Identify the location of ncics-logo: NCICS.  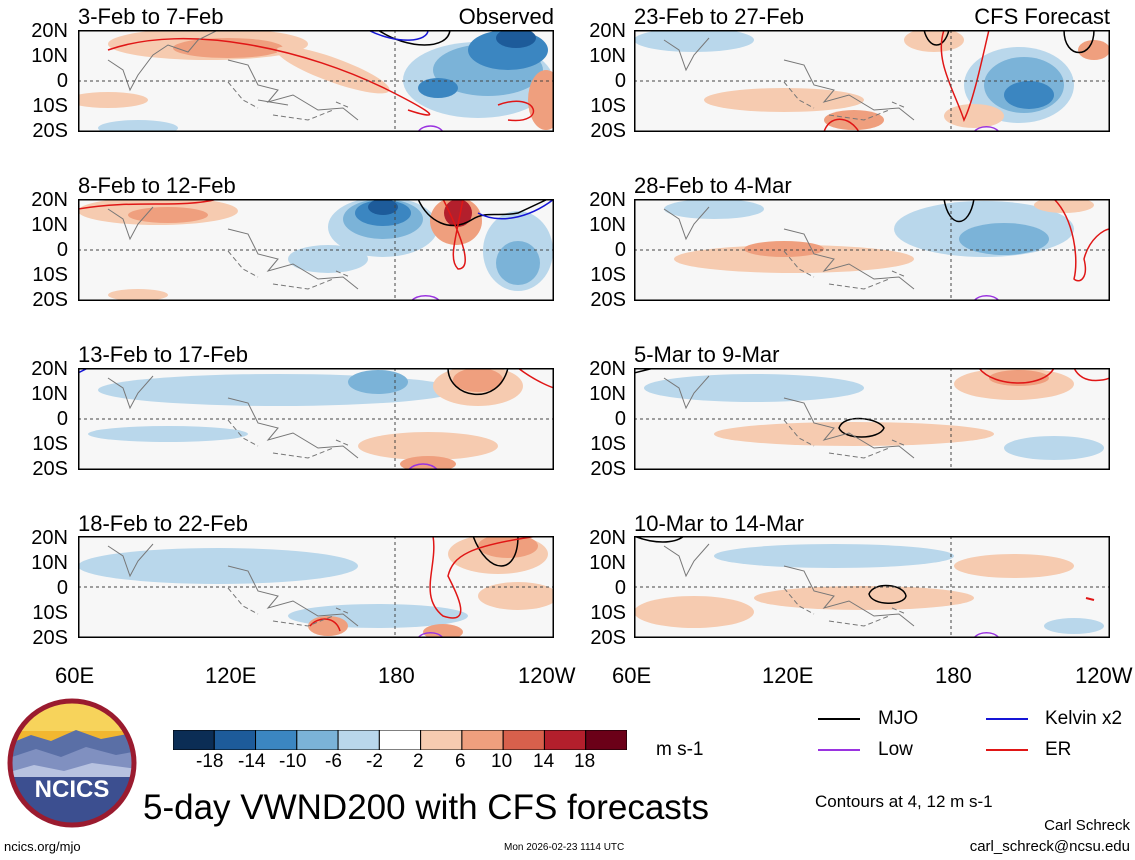
(72, 763).